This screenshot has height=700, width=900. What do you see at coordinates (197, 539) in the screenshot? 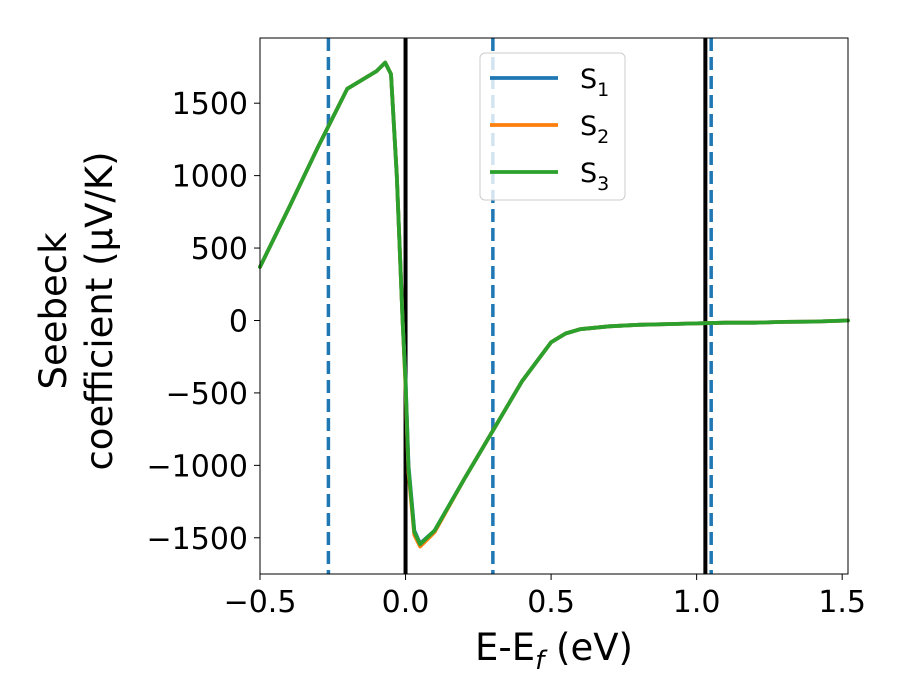
I see `y-tick-label: −1500` at bounding box center [197, 539].